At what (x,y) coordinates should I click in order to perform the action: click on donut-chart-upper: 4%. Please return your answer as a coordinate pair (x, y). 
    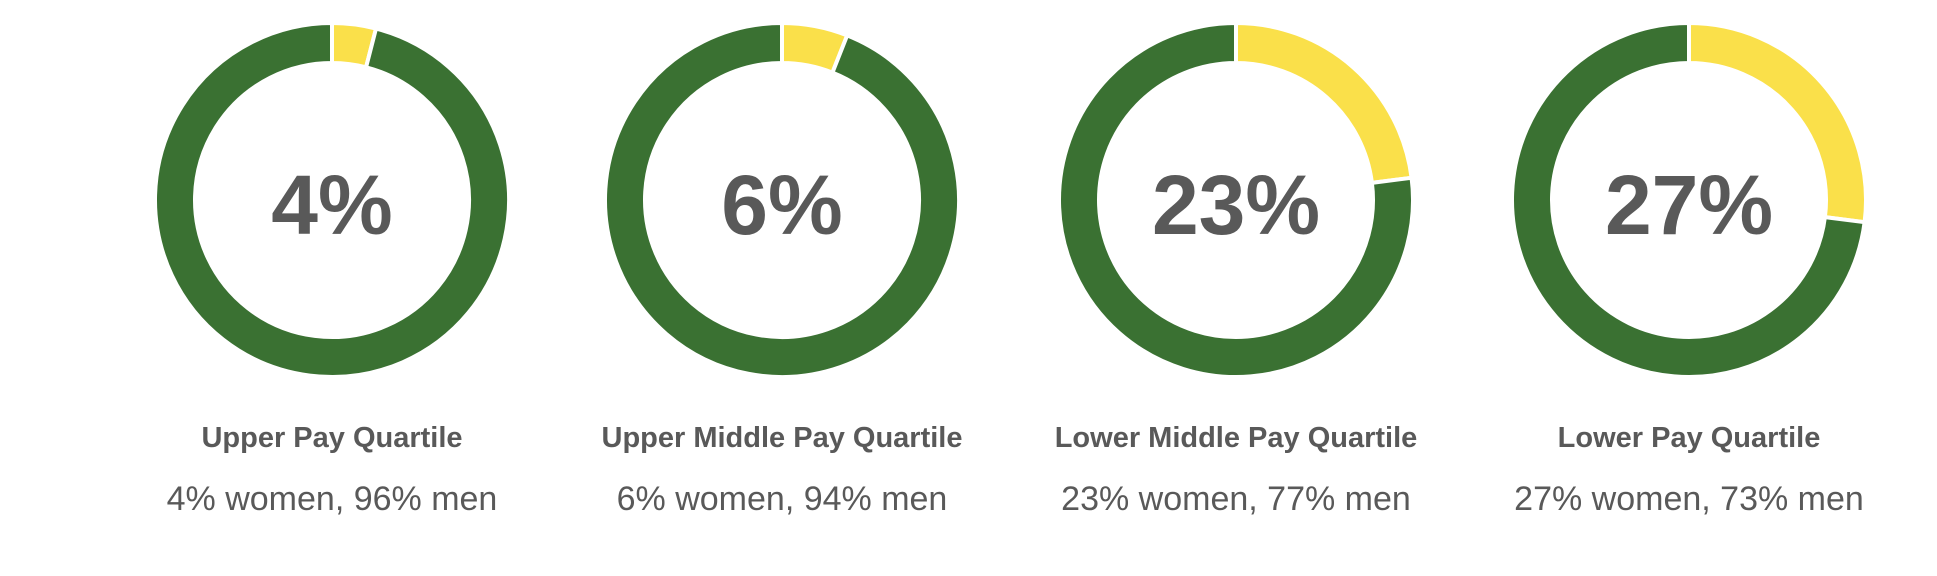
    Looking at the image, I should click on (332, 199).